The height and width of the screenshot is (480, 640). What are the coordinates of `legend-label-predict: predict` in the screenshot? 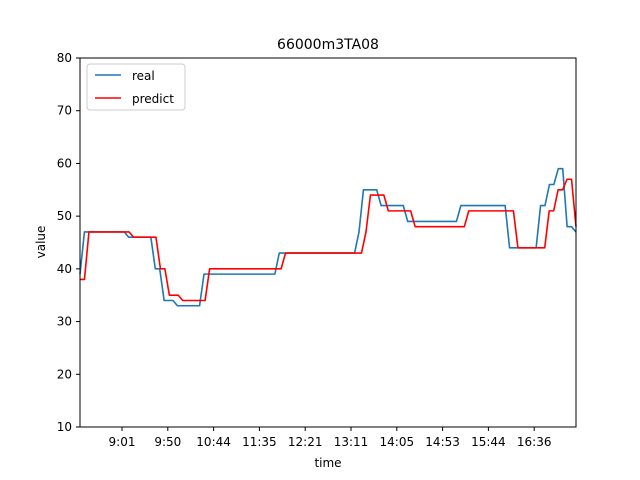 It's located at (153, 99).